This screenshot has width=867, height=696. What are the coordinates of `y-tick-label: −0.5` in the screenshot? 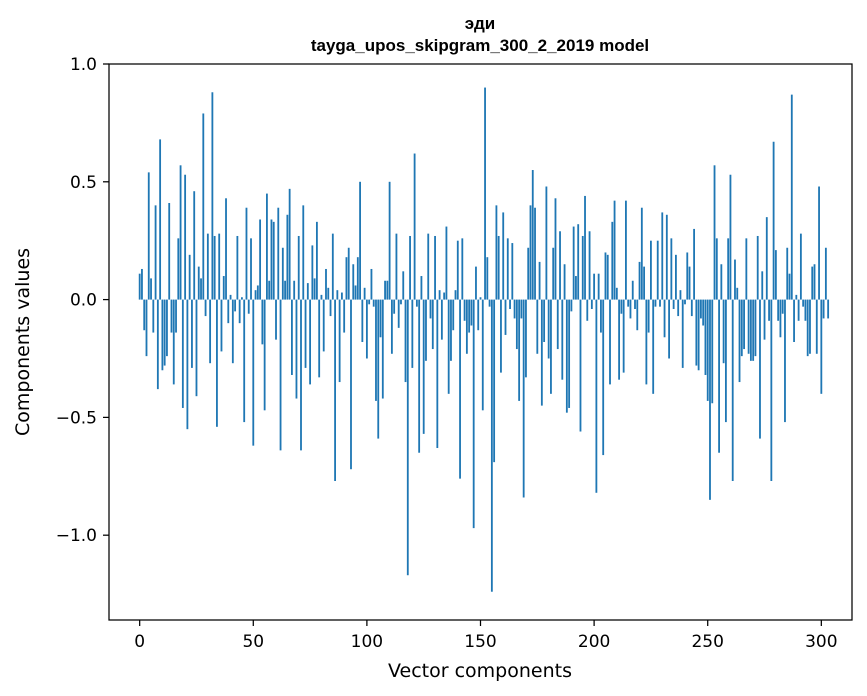 It's located at (76, 418).